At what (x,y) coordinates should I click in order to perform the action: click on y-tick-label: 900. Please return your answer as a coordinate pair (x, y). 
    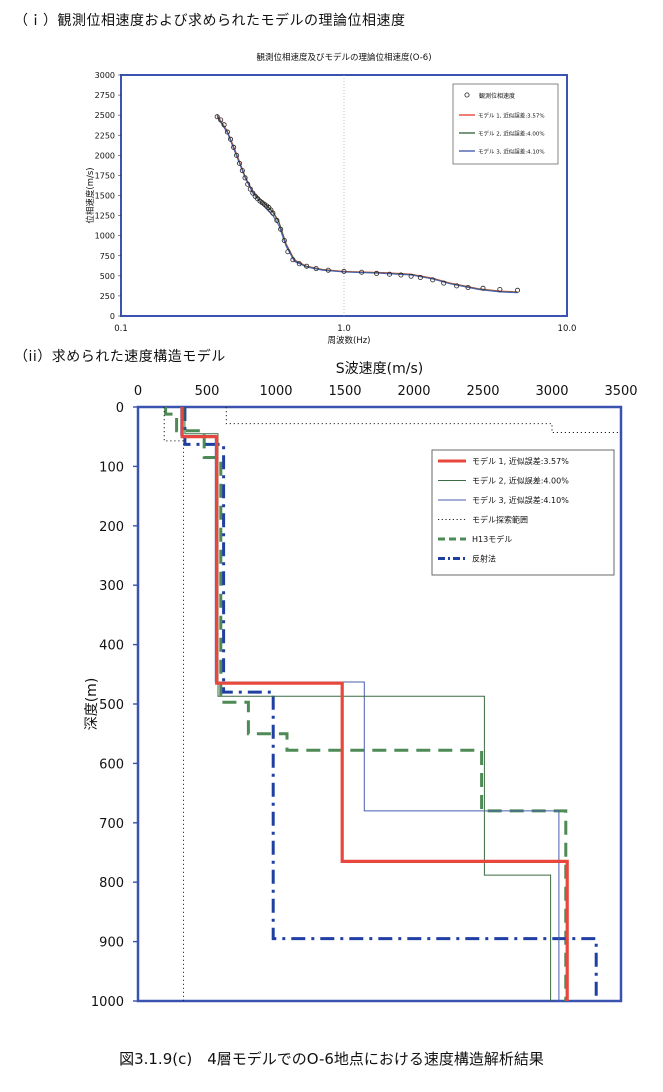
    Looking at the image, I should click on (111, 943).